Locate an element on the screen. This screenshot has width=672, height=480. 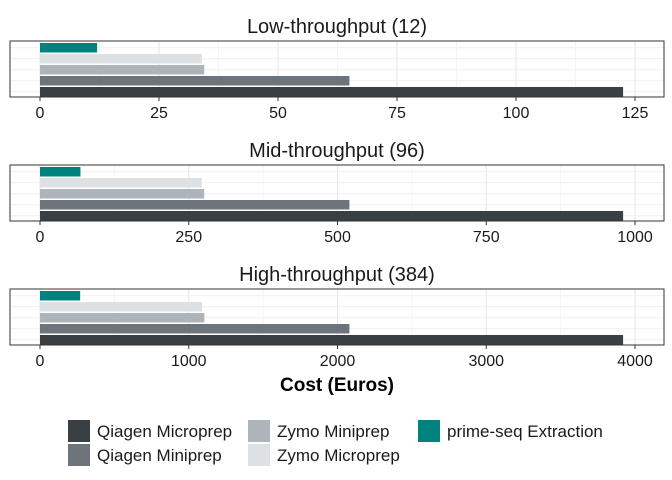
legend-label: Qiagen Miniprep is located at coordinates (159, 455).